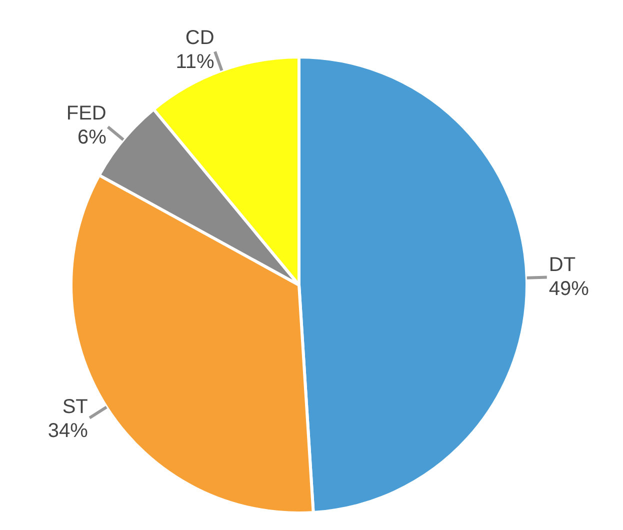 This screenshot has width=623, height=530. What do you see at coordinates (86, 113) in the screenshot?
I see `slice-label: FED` at bounding box center [86, 113].